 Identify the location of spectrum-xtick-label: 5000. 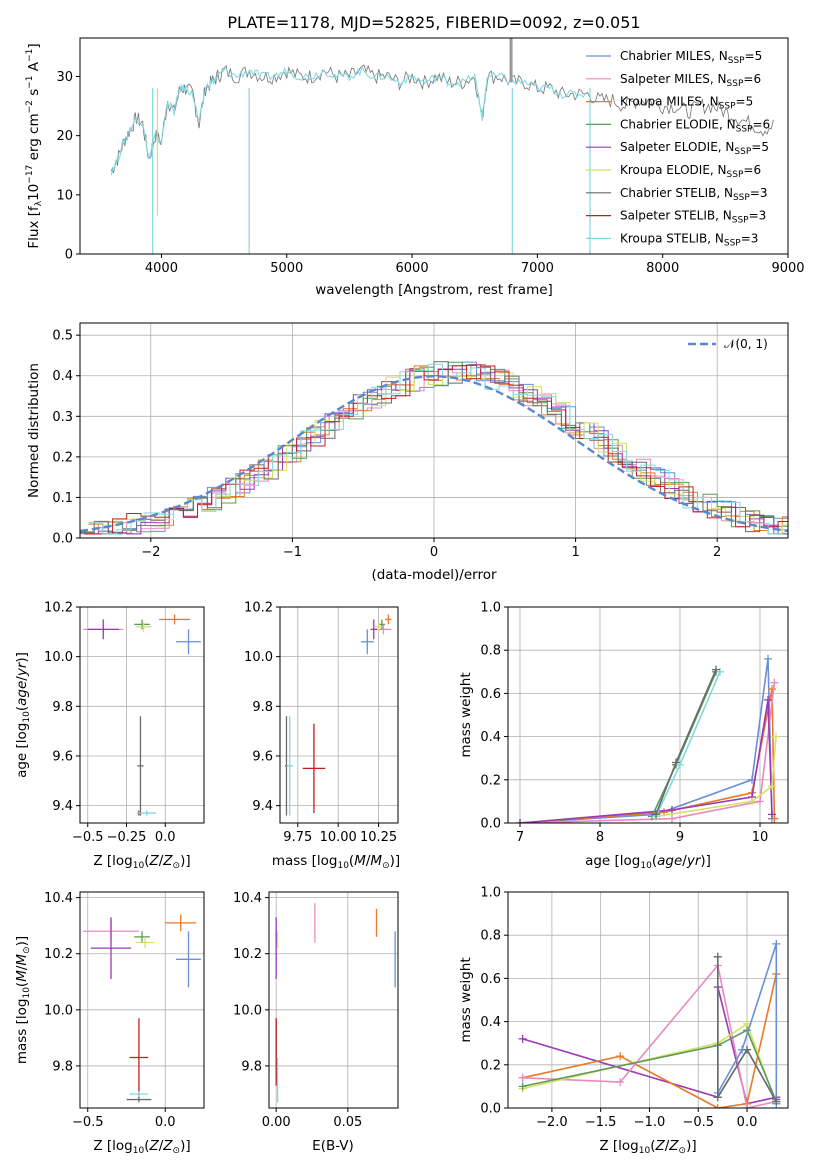
(286, 268).